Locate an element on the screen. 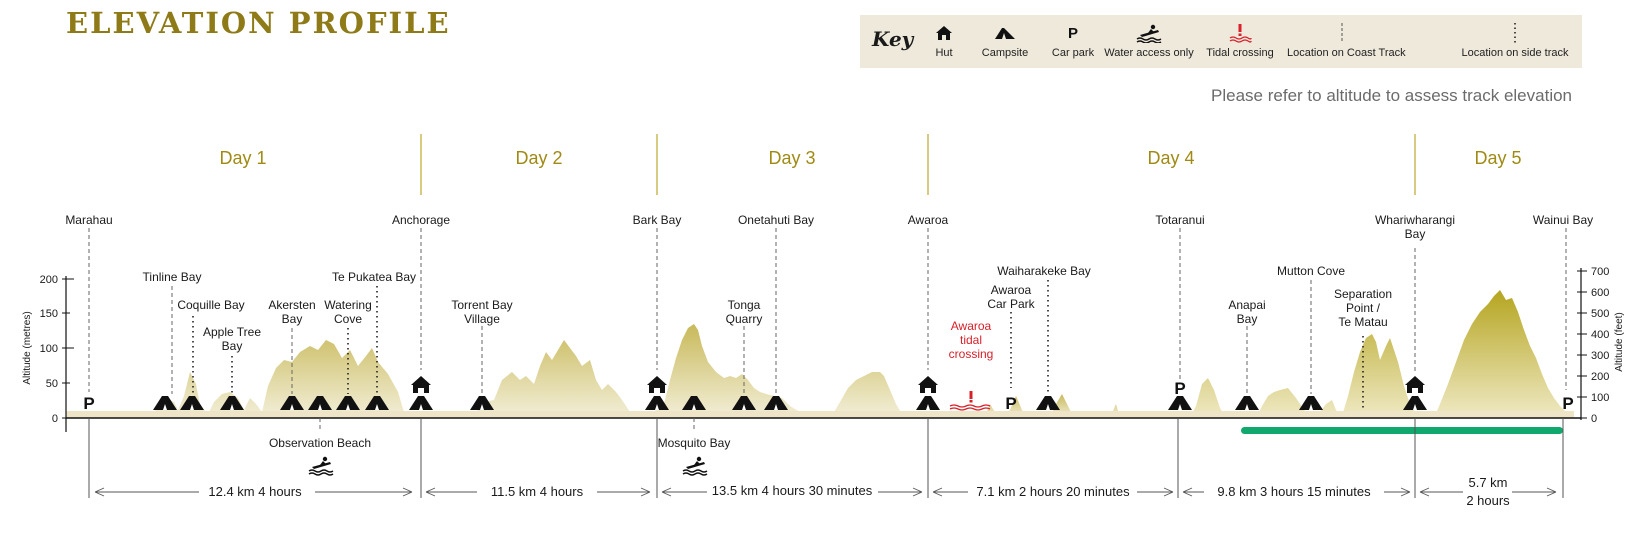 This screenshot has height=536, width=1647. location-label: Tonga is located at coordinates (744, 305).